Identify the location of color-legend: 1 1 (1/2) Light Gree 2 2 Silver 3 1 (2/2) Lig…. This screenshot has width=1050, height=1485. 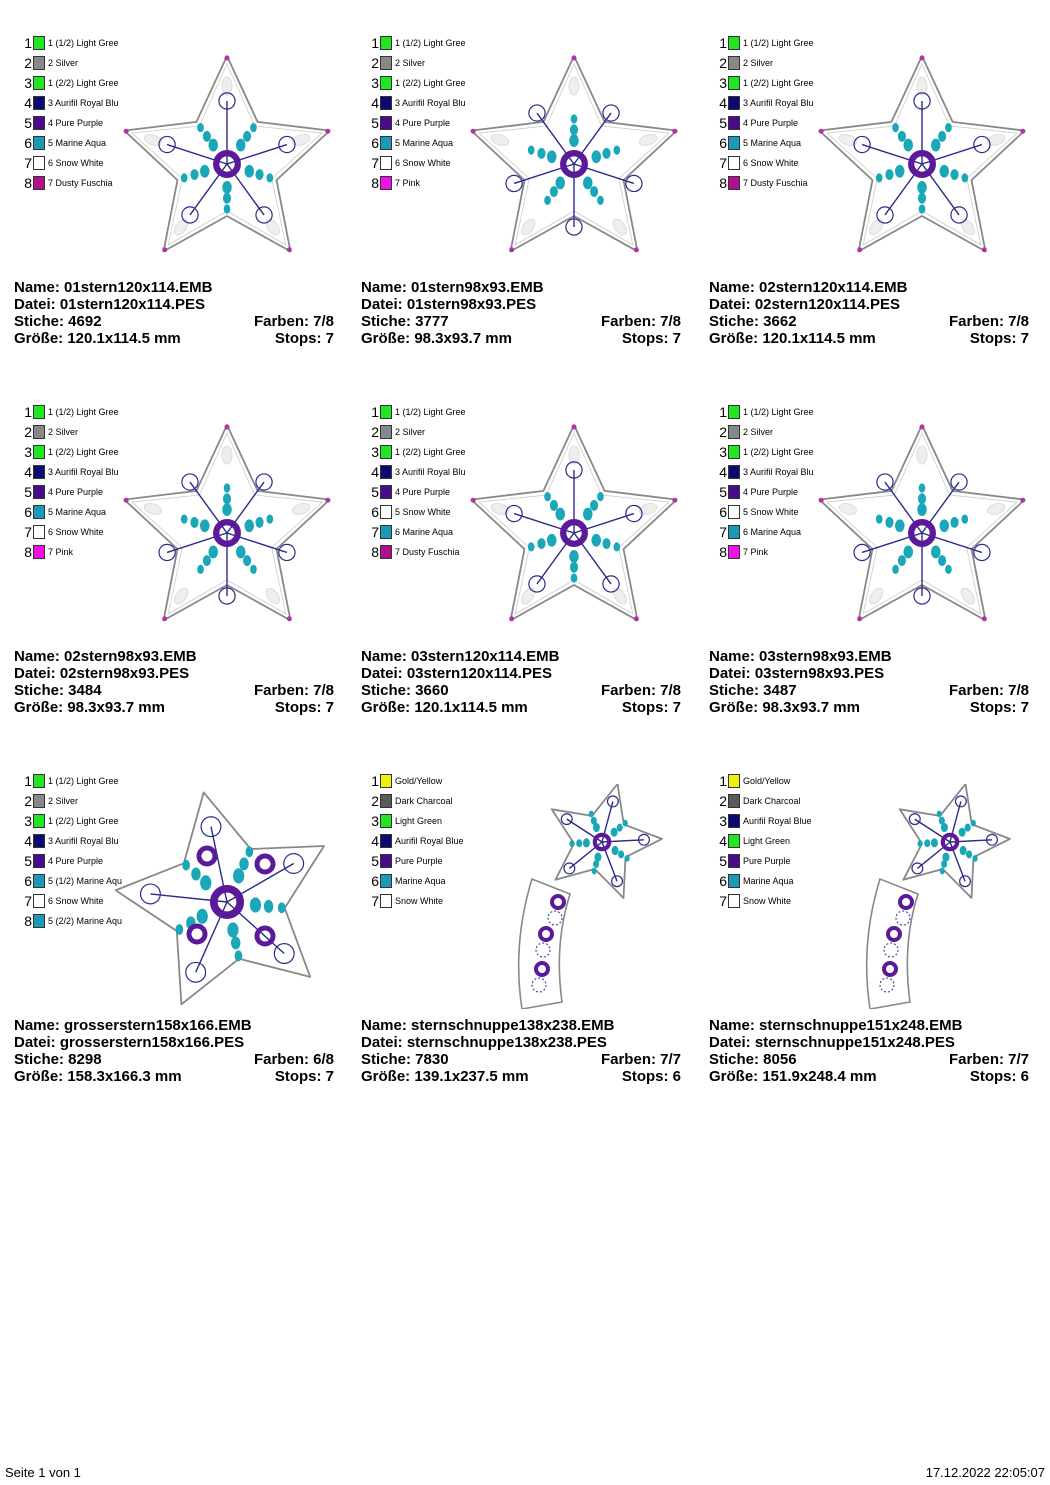
(73, 851).